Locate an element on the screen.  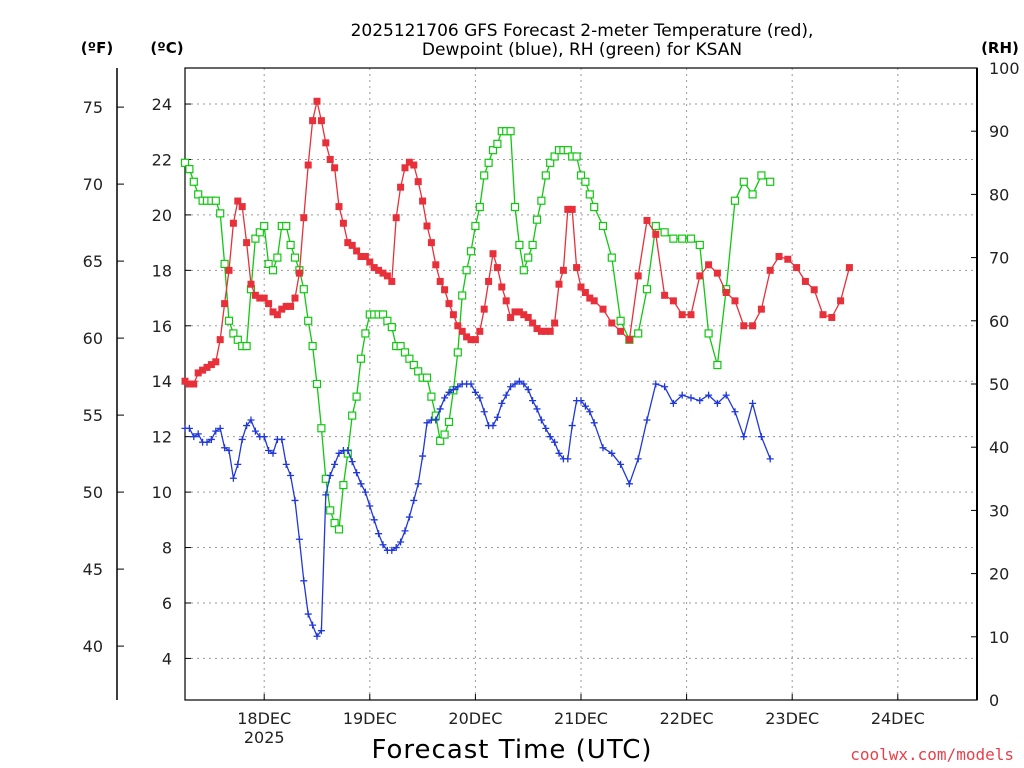
rh-axis: 0 10 20 30 40 50 60 70 80 90 100 is located at coordinates (995, 384).